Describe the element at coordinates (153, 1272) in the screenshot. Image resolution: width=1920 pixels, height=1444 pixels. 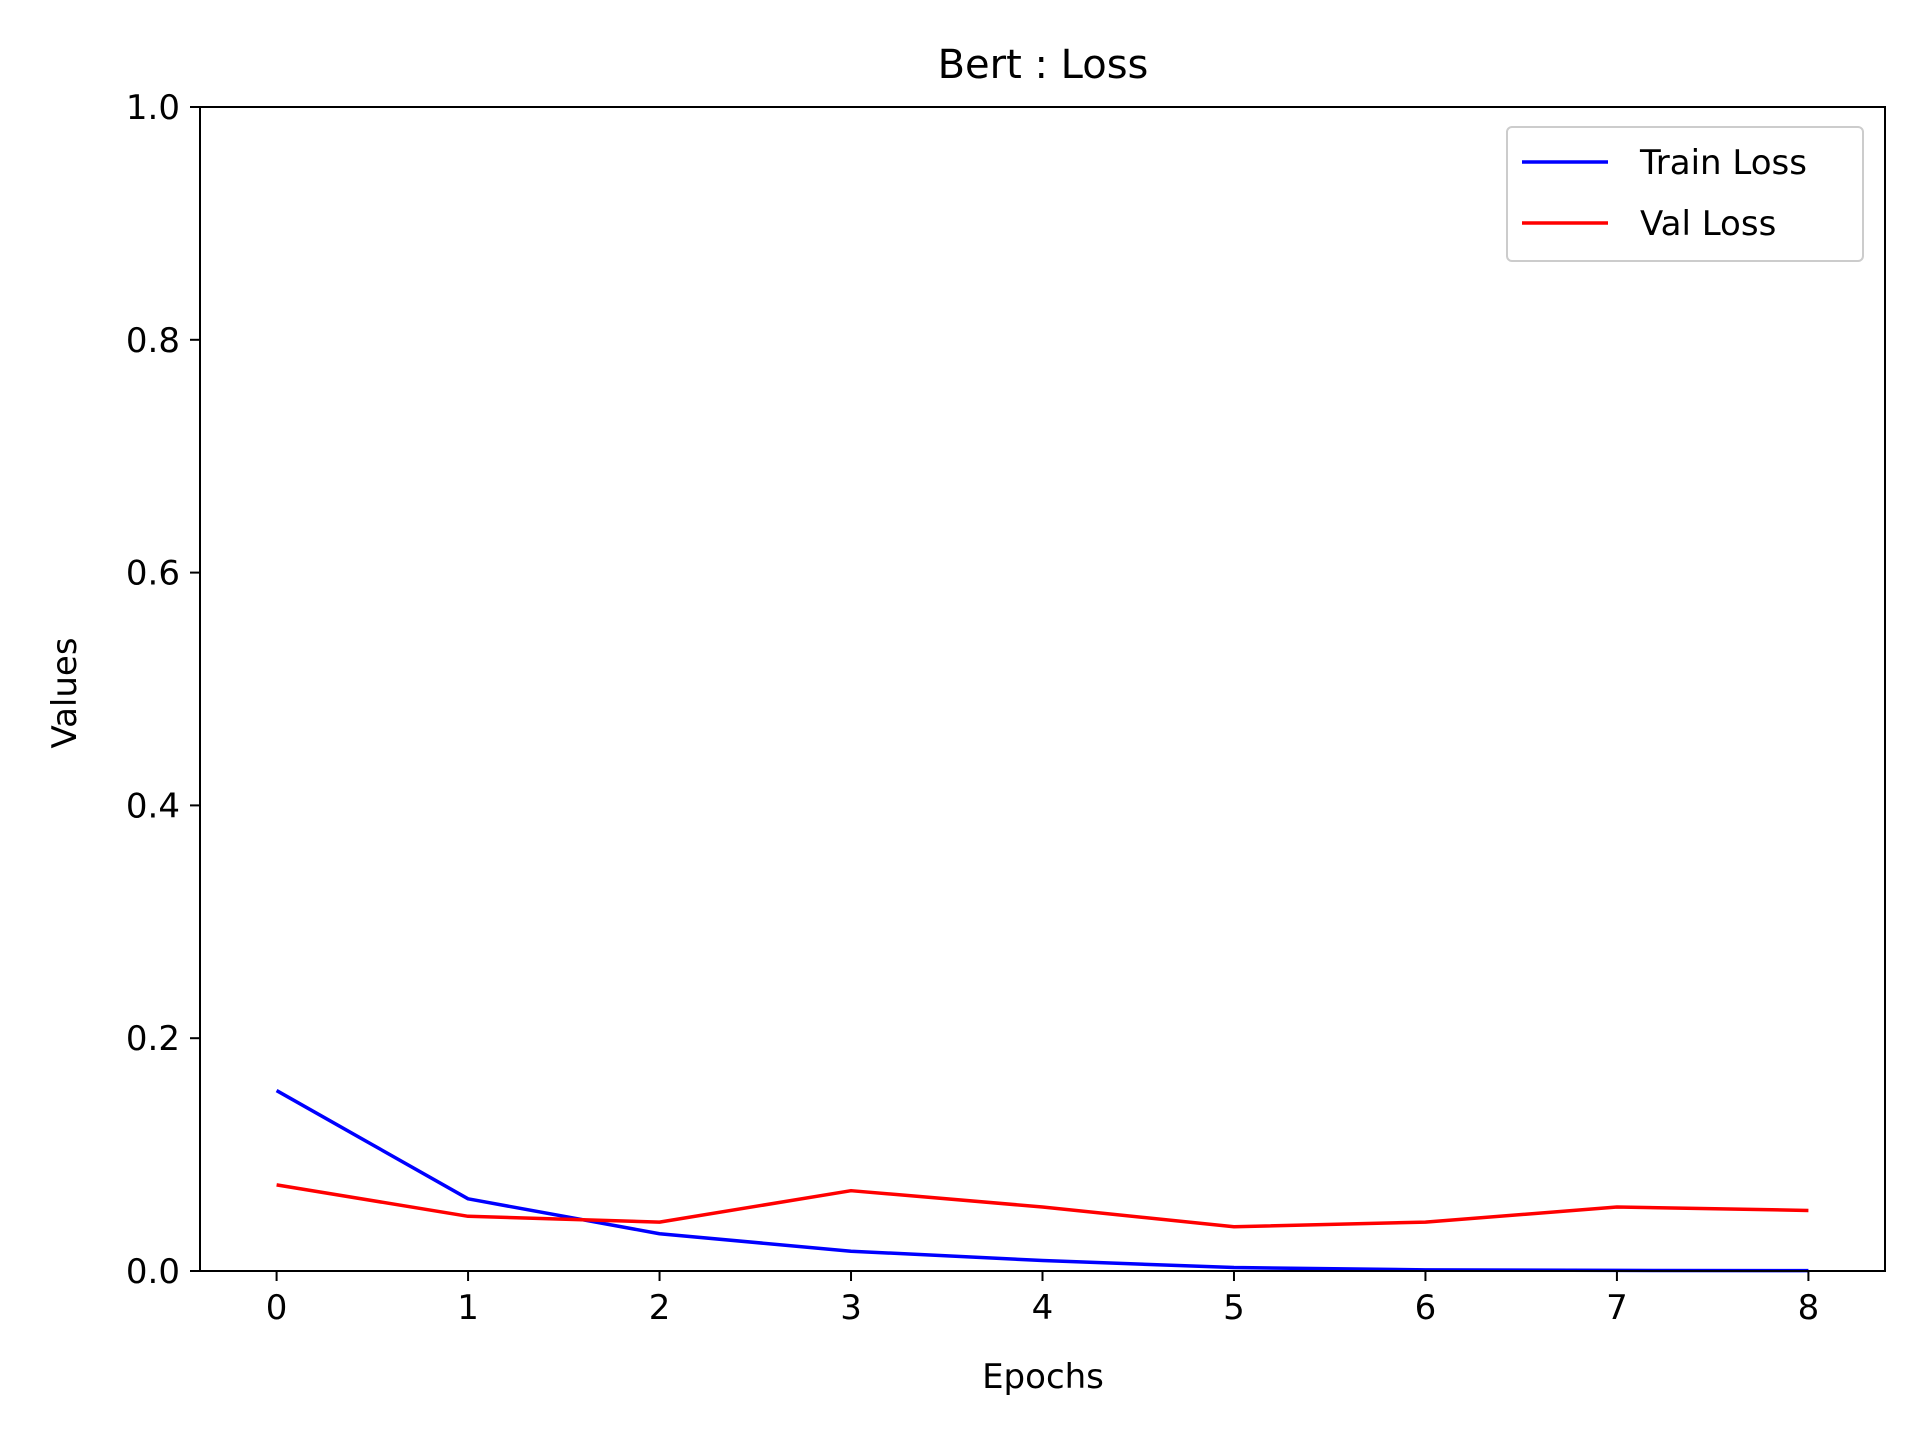
I see `y-tick-label: 0.0` at that location.